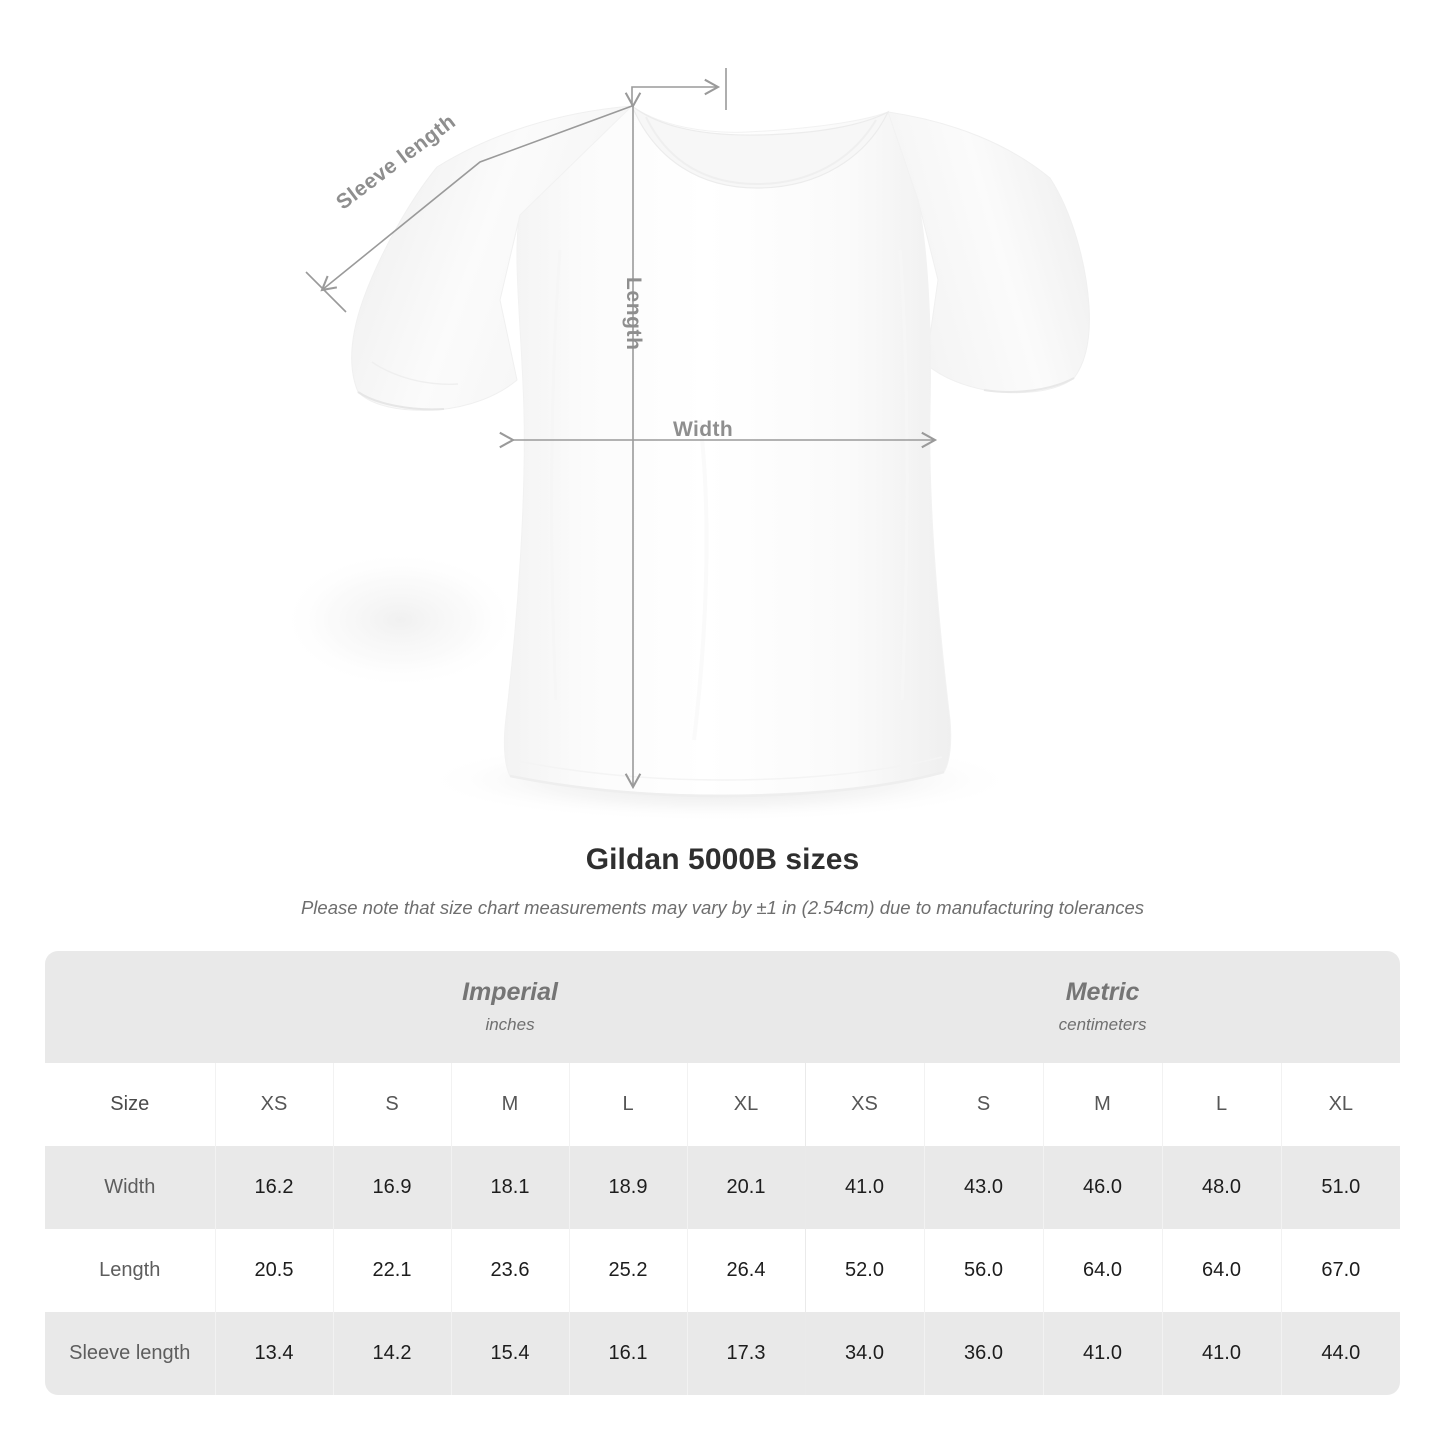 This screenshot has width=1445, height=1445. What do you see at coordinates (864, 1353) in the screenshot?
I see `cell-sleeve-metric-xs: 34.0` at bounding box center [864, 1353].